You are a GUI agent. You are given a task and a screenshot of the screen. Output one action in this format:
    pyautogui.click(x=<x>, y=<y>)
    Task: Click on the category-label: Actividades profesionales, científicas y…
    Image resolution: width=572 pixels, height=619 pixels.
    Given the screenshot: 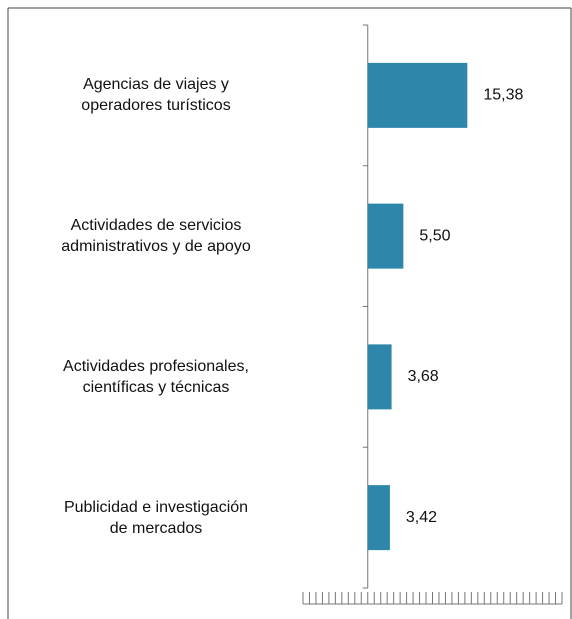 What is the action you would take?
    pyautogui.click(x=156, y=376)
    